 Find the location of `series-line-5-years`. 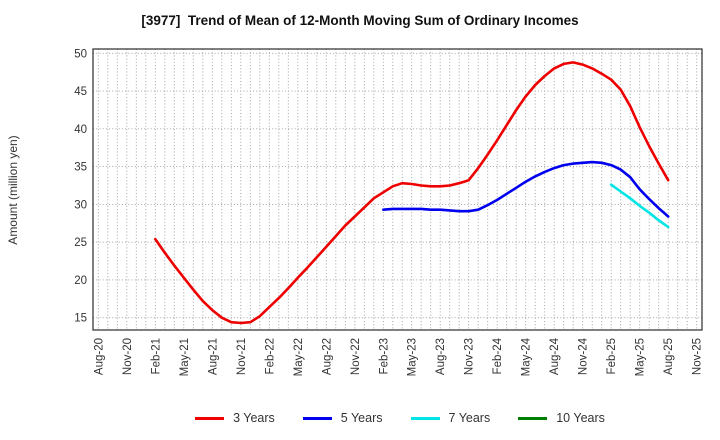

series-line-5-years is located at coordinates (525, 189).